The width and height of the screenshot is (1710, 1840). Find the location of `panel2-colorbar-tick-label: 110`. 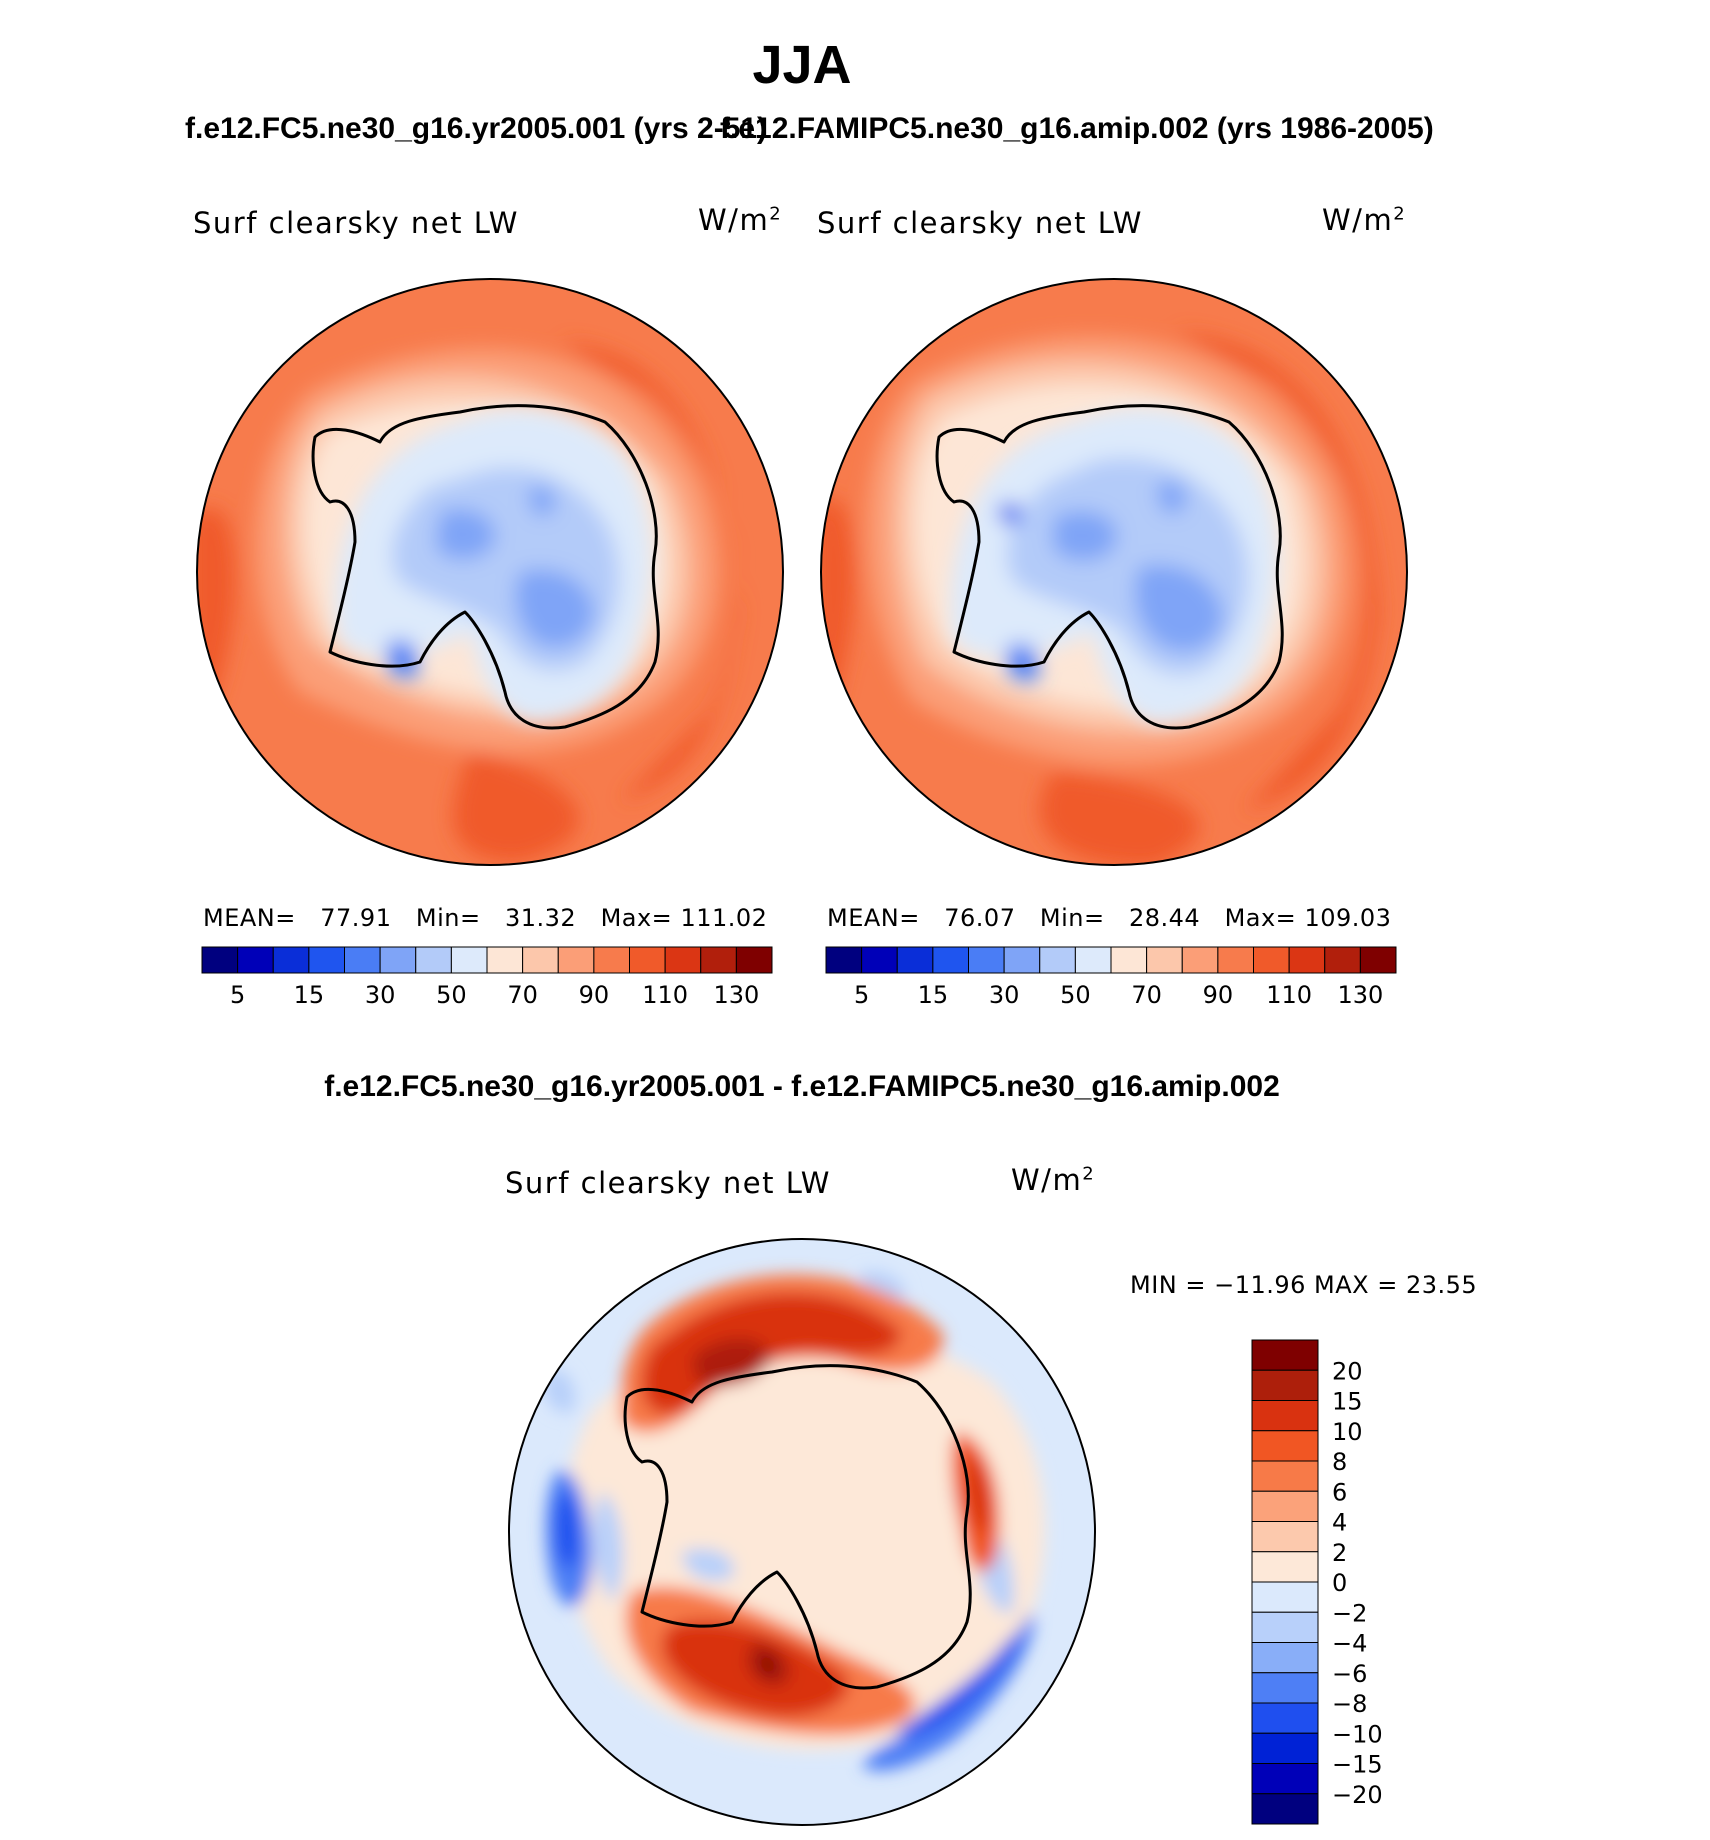

panel2-colorbar-tick-label: 110 is located at coordinates (1289, 995).